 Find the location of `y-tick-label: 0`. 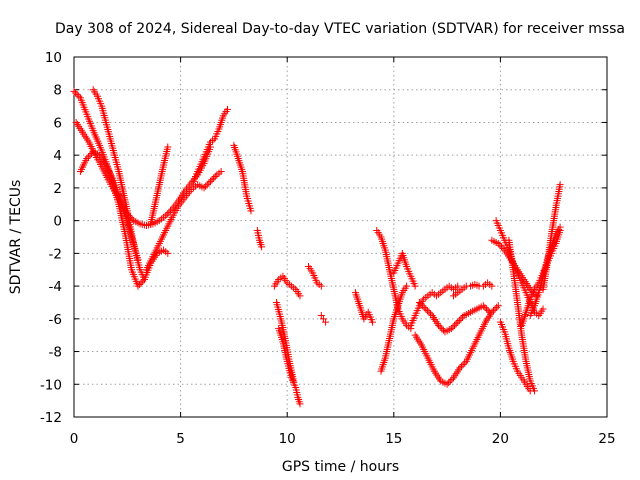

y-tick-label: 0 is located at coordinates (57, 222).